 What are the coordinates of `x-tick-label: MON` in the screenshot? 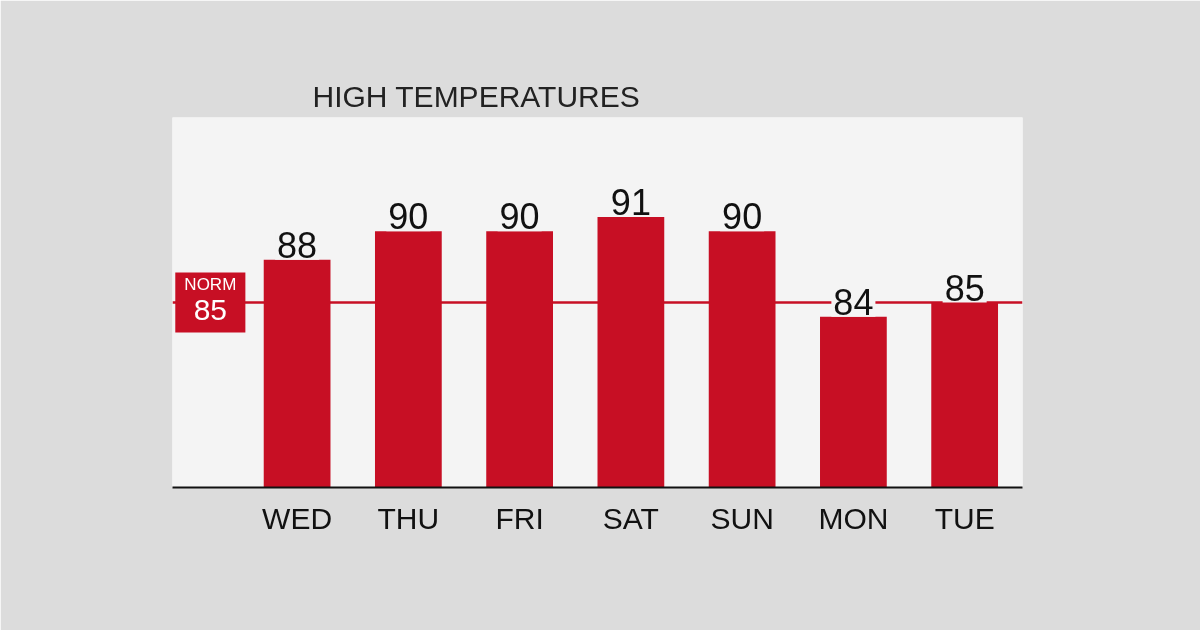 It's located at (853, 518).